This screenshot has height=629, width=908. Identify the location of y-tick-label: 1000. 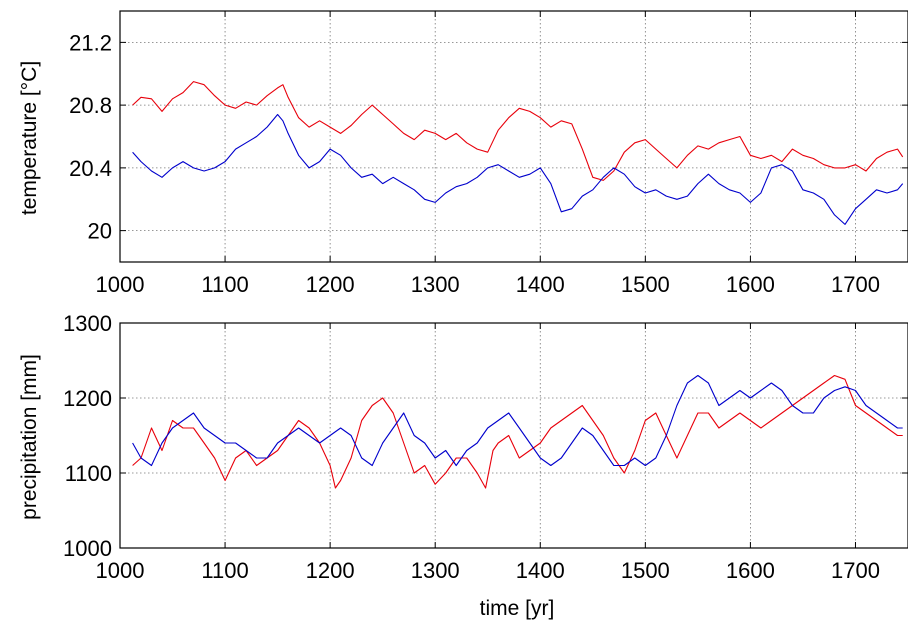
(87, 548).